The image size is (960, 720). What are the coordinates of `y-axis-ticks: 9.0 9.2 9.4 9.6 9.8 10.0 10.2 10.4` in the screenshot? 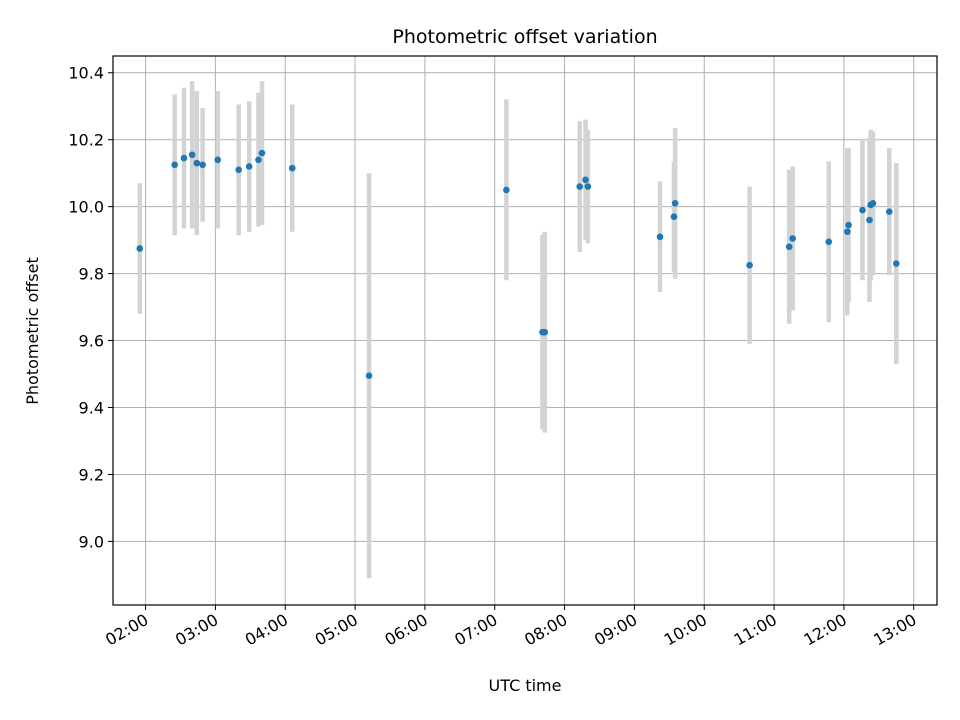 It's located at (90, 307).